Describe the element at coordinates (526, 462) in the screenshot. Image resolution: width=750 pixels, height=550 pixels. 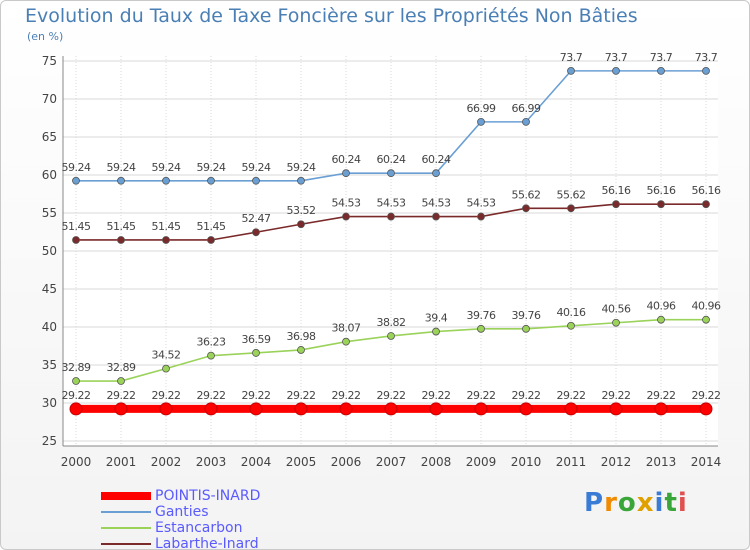
I see `x-tick-label: 2010` at that location.